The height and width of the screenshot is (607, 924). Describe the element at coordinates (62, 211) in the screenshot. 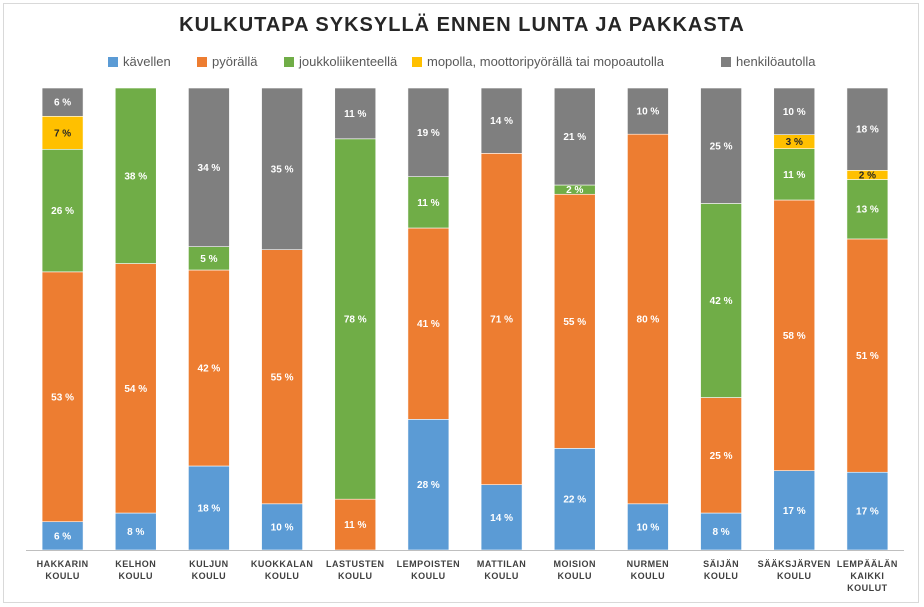

I see `data-label: 26 %` at that location.